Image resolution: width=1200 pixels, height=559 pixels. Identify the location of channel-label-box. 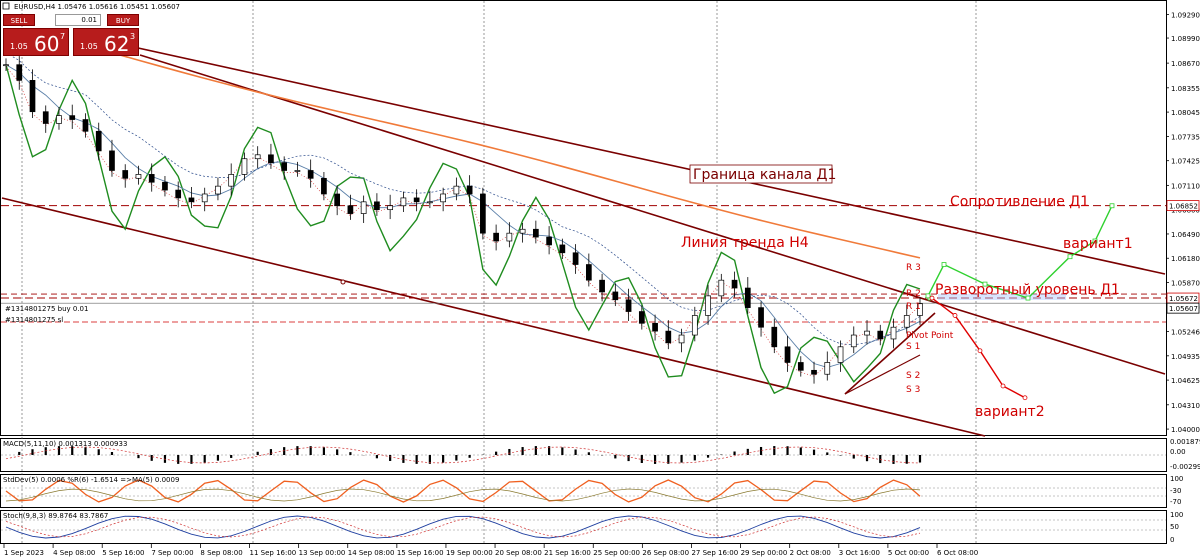
(761, 174).